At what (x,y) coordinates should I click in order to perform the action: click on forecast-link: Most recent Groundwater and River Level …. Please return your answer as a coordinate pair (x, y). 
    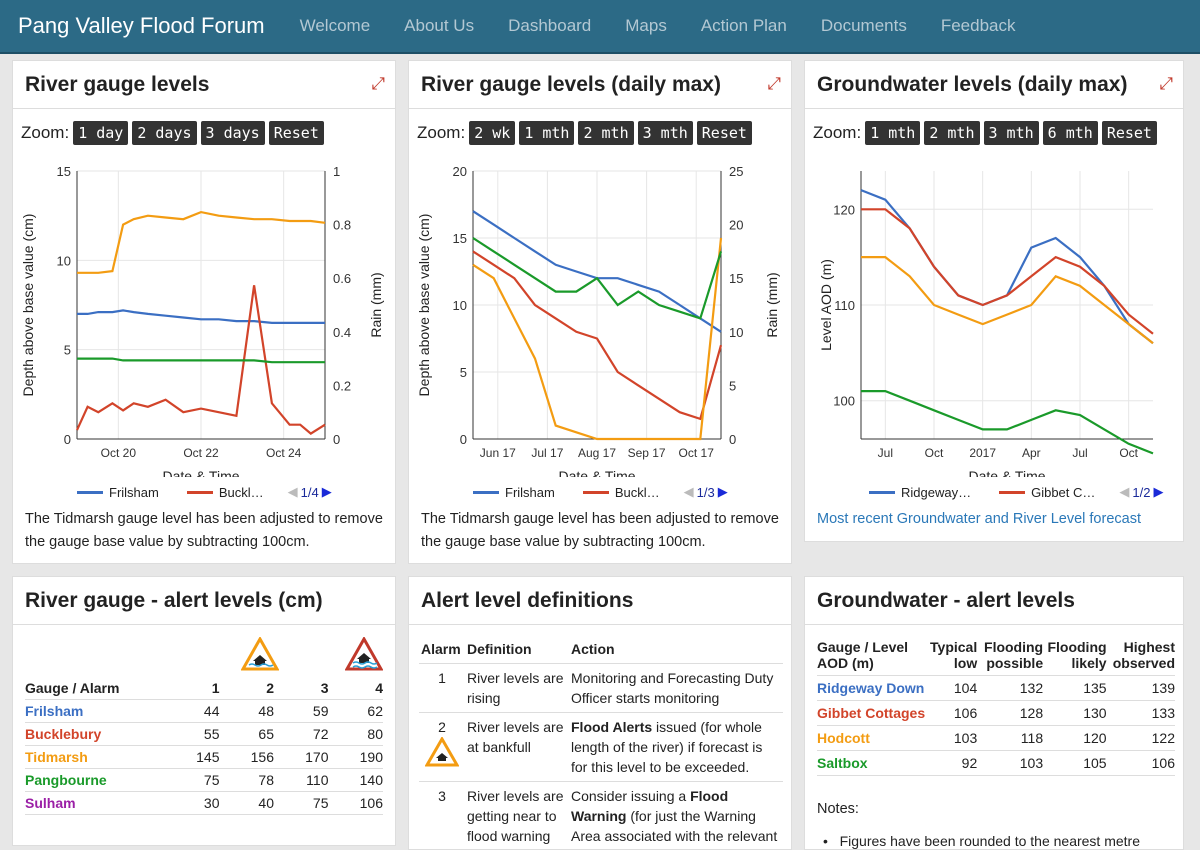
    Looking at the image, I should click on (979, 519).